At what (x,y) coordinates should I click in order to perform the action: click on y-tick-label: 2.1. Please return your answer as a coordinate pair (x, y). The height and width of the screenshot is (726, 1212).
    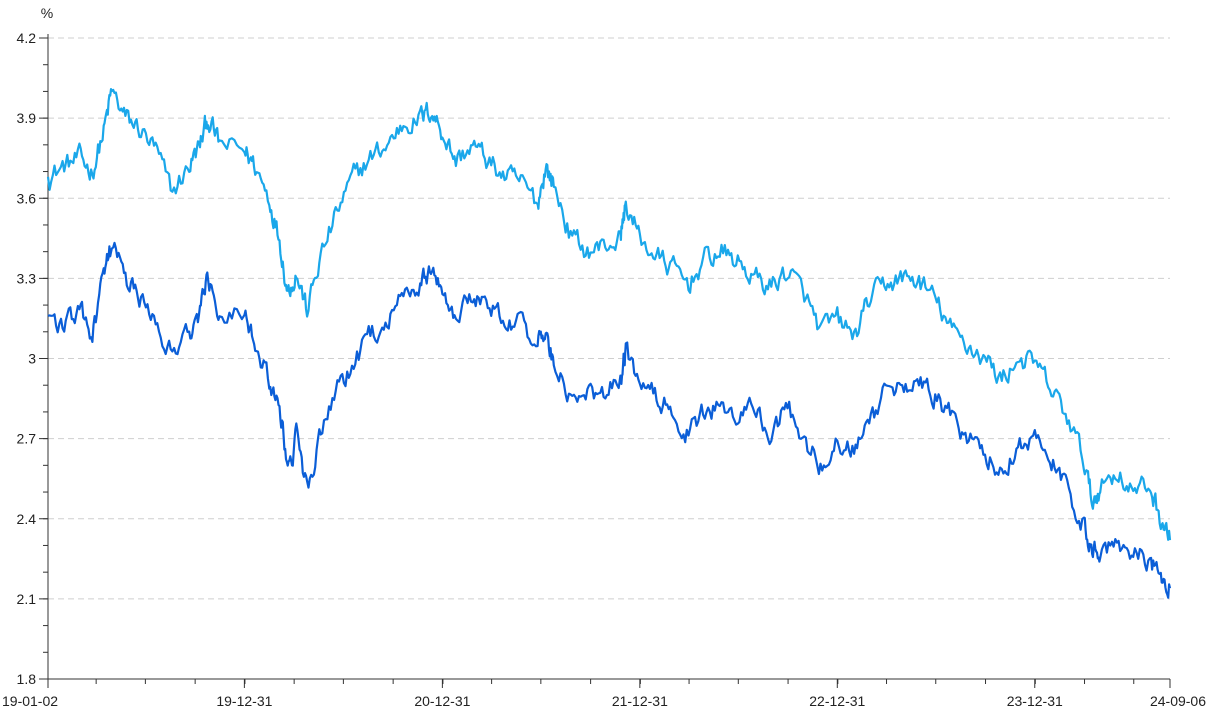
    Looking at the image, I should click on (27, 599).